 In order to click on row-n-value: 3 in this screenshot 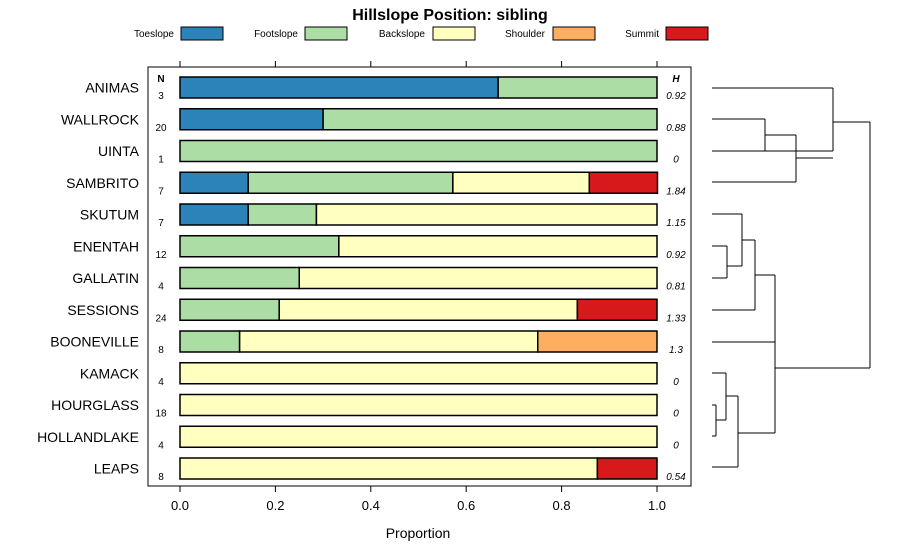, I will do `click(161, 96)`.